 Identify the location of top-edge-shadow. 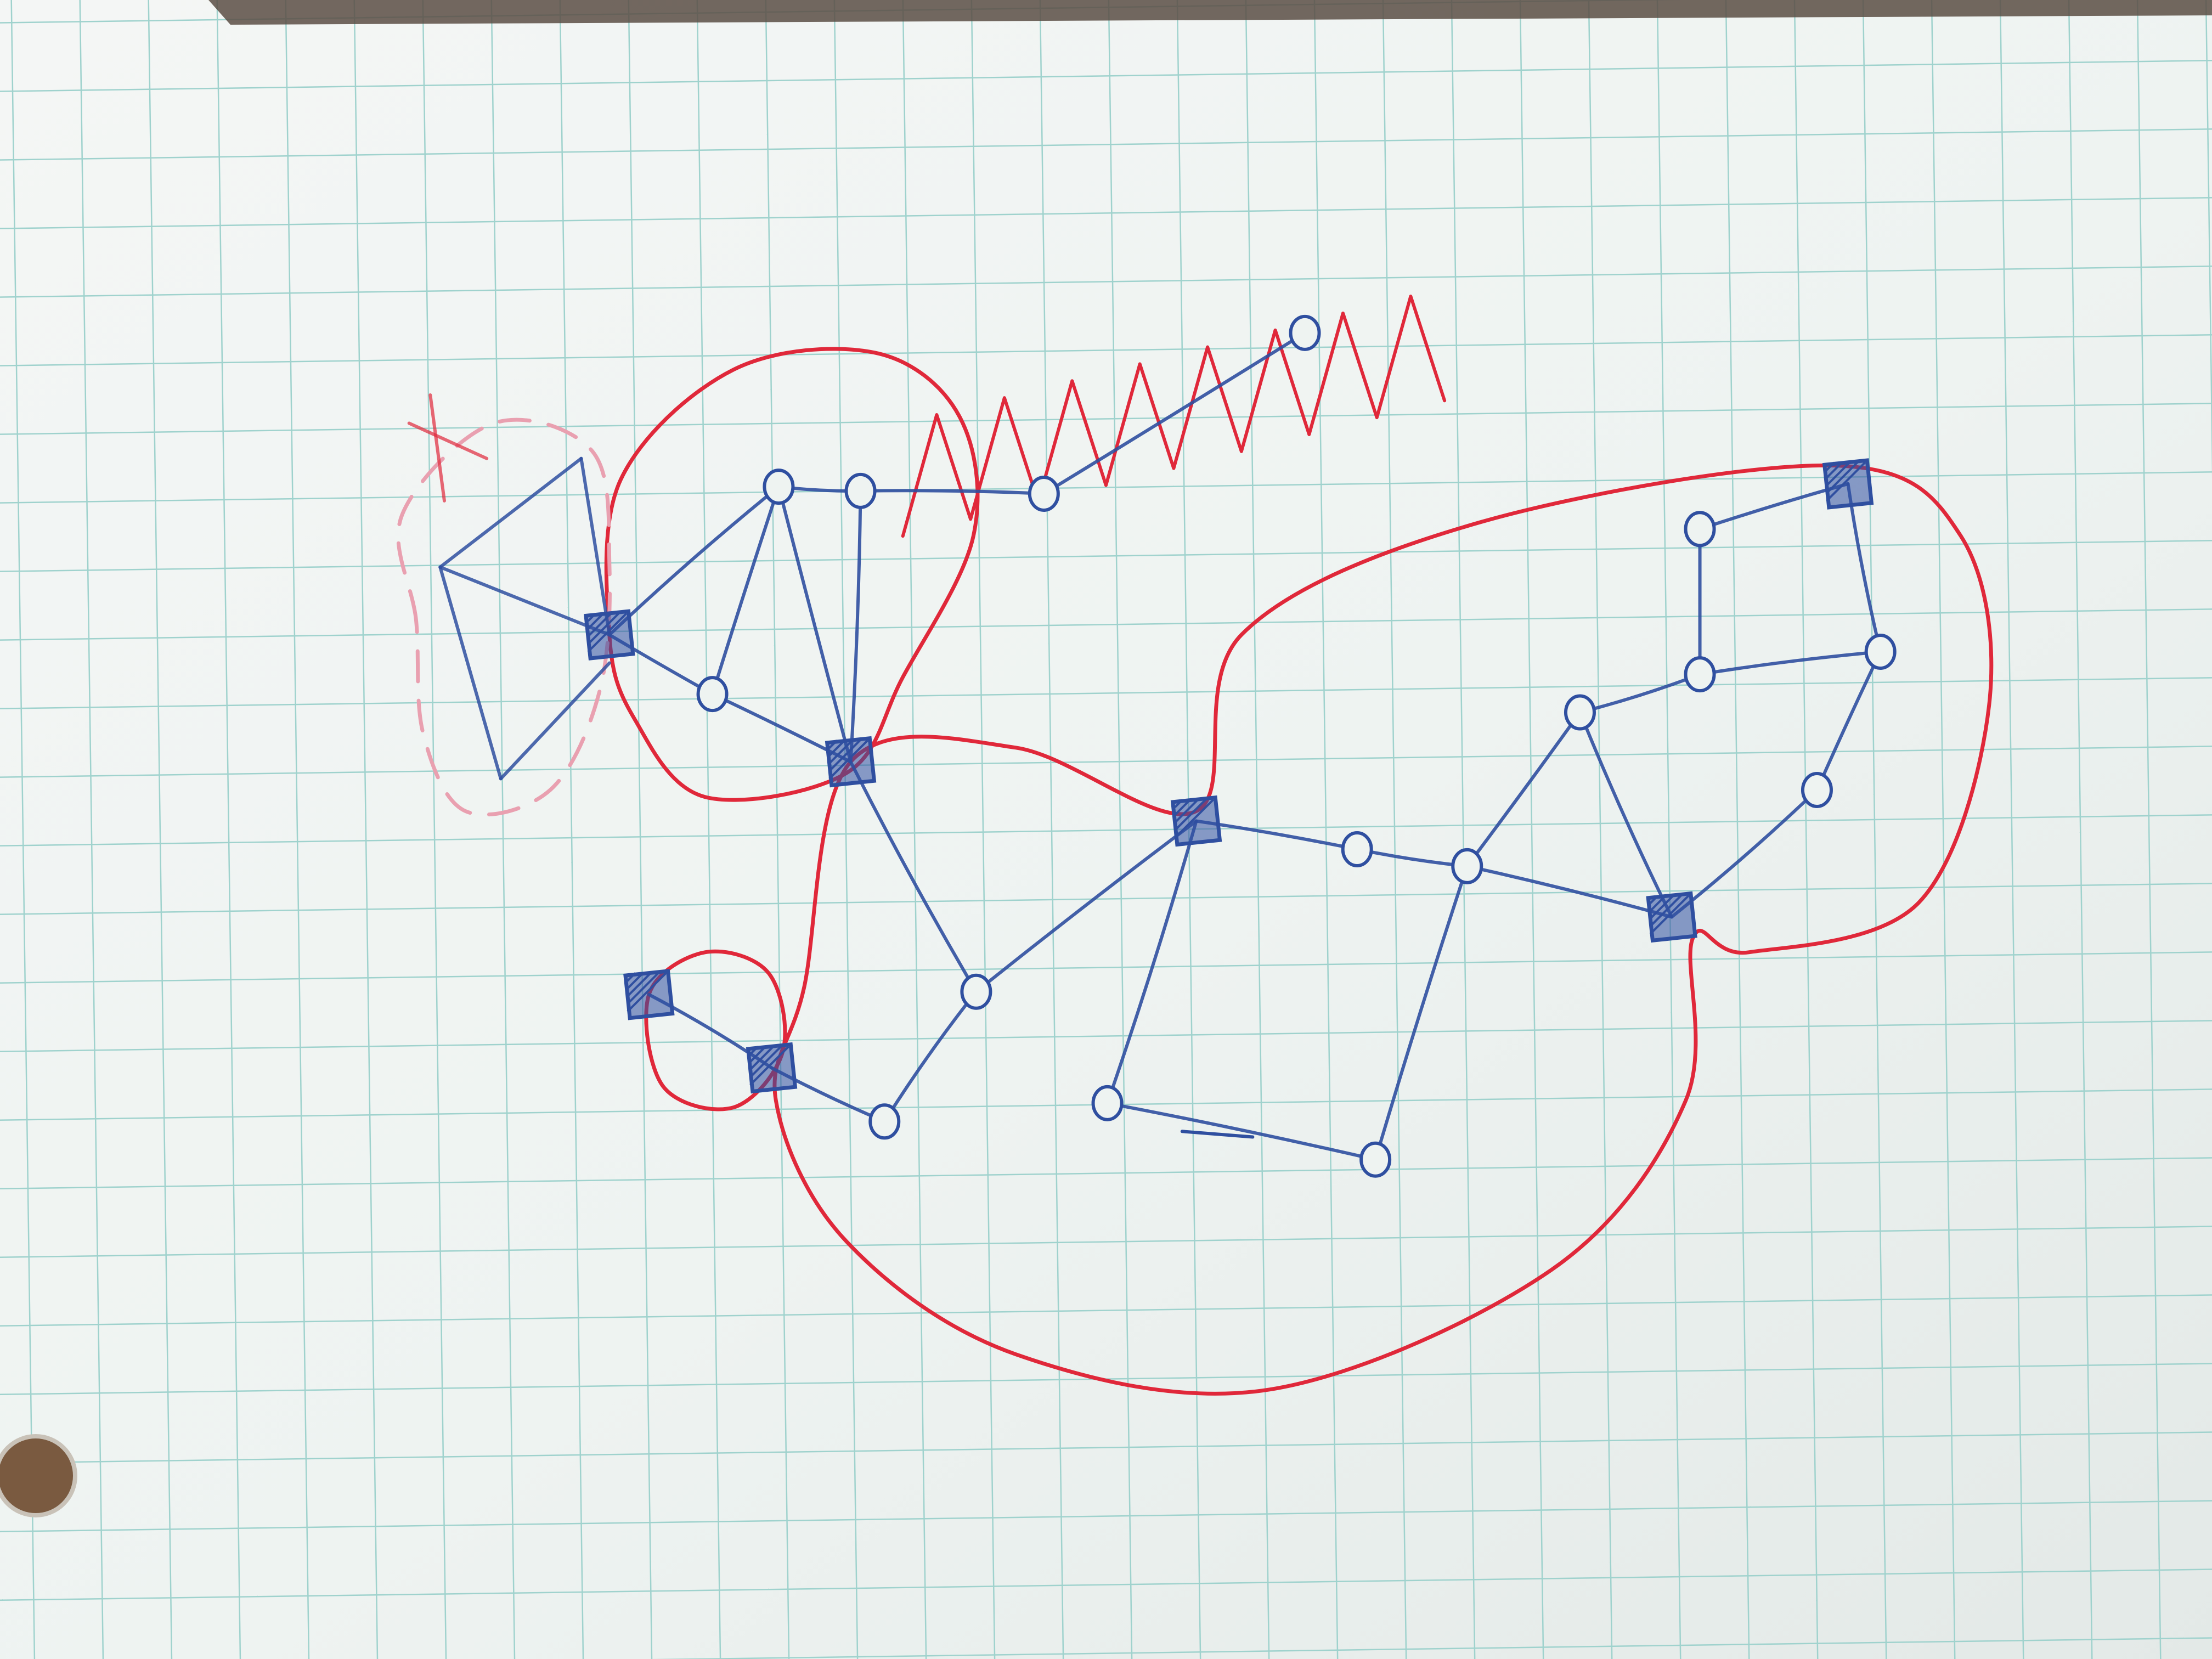
(1210, 13).